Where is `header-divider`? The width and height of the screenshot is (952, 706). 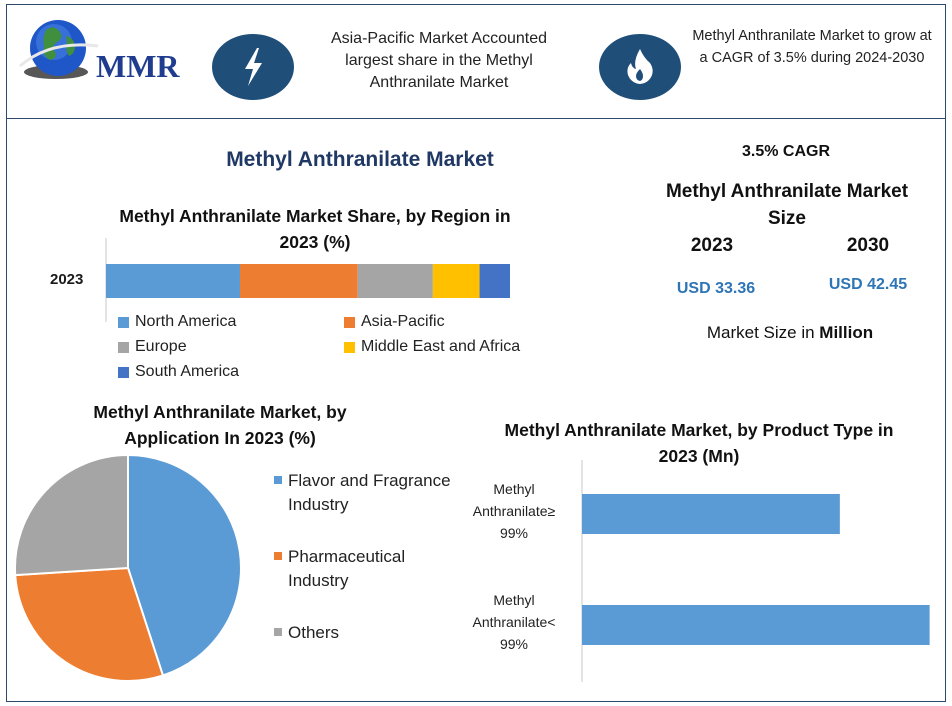 header-divider is located at coordinates (476, 118).